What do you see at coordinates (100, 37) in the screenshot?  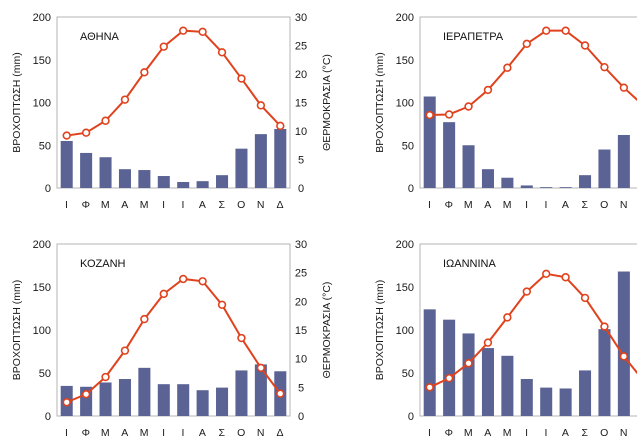 I see `station-name: ΑΘΗΝΑ` at bounding box center [100, 37].